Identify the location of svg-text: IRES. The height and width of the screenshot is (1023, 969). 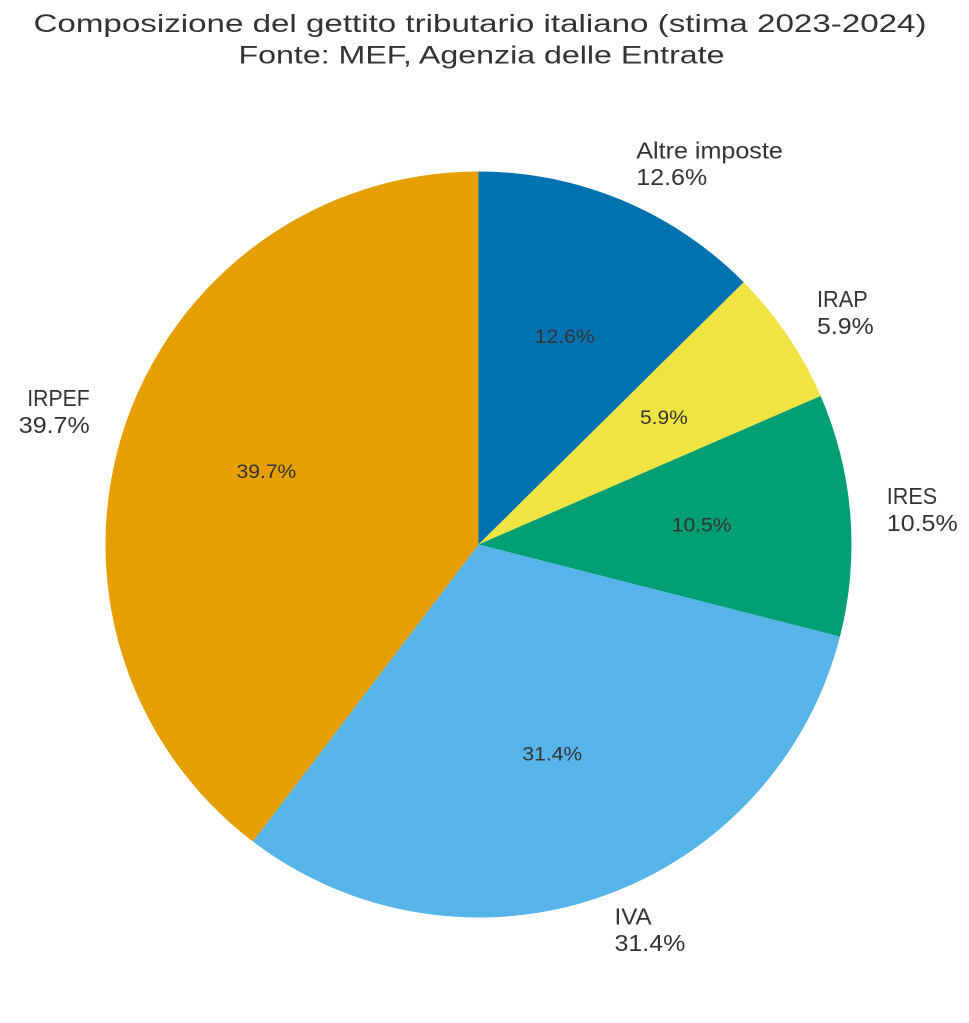
(912, 496).